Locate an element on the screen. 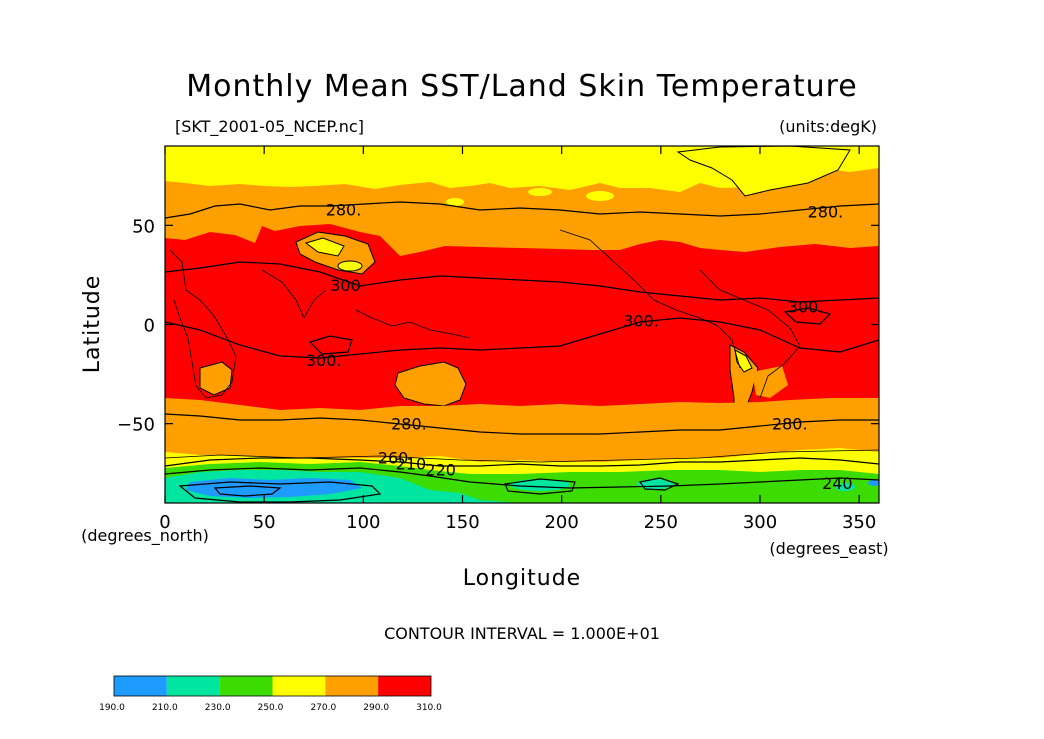 This screenshot has width=1044, height=739. x-tick-label: 0 is located at coordinates (164, 522).